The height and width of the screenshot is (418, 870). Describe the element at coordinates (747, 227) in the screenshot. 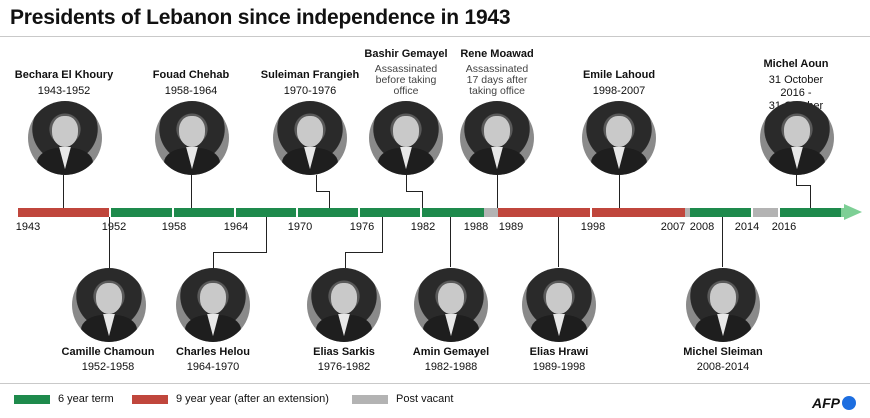

I see `year-label: 2014` at that location.